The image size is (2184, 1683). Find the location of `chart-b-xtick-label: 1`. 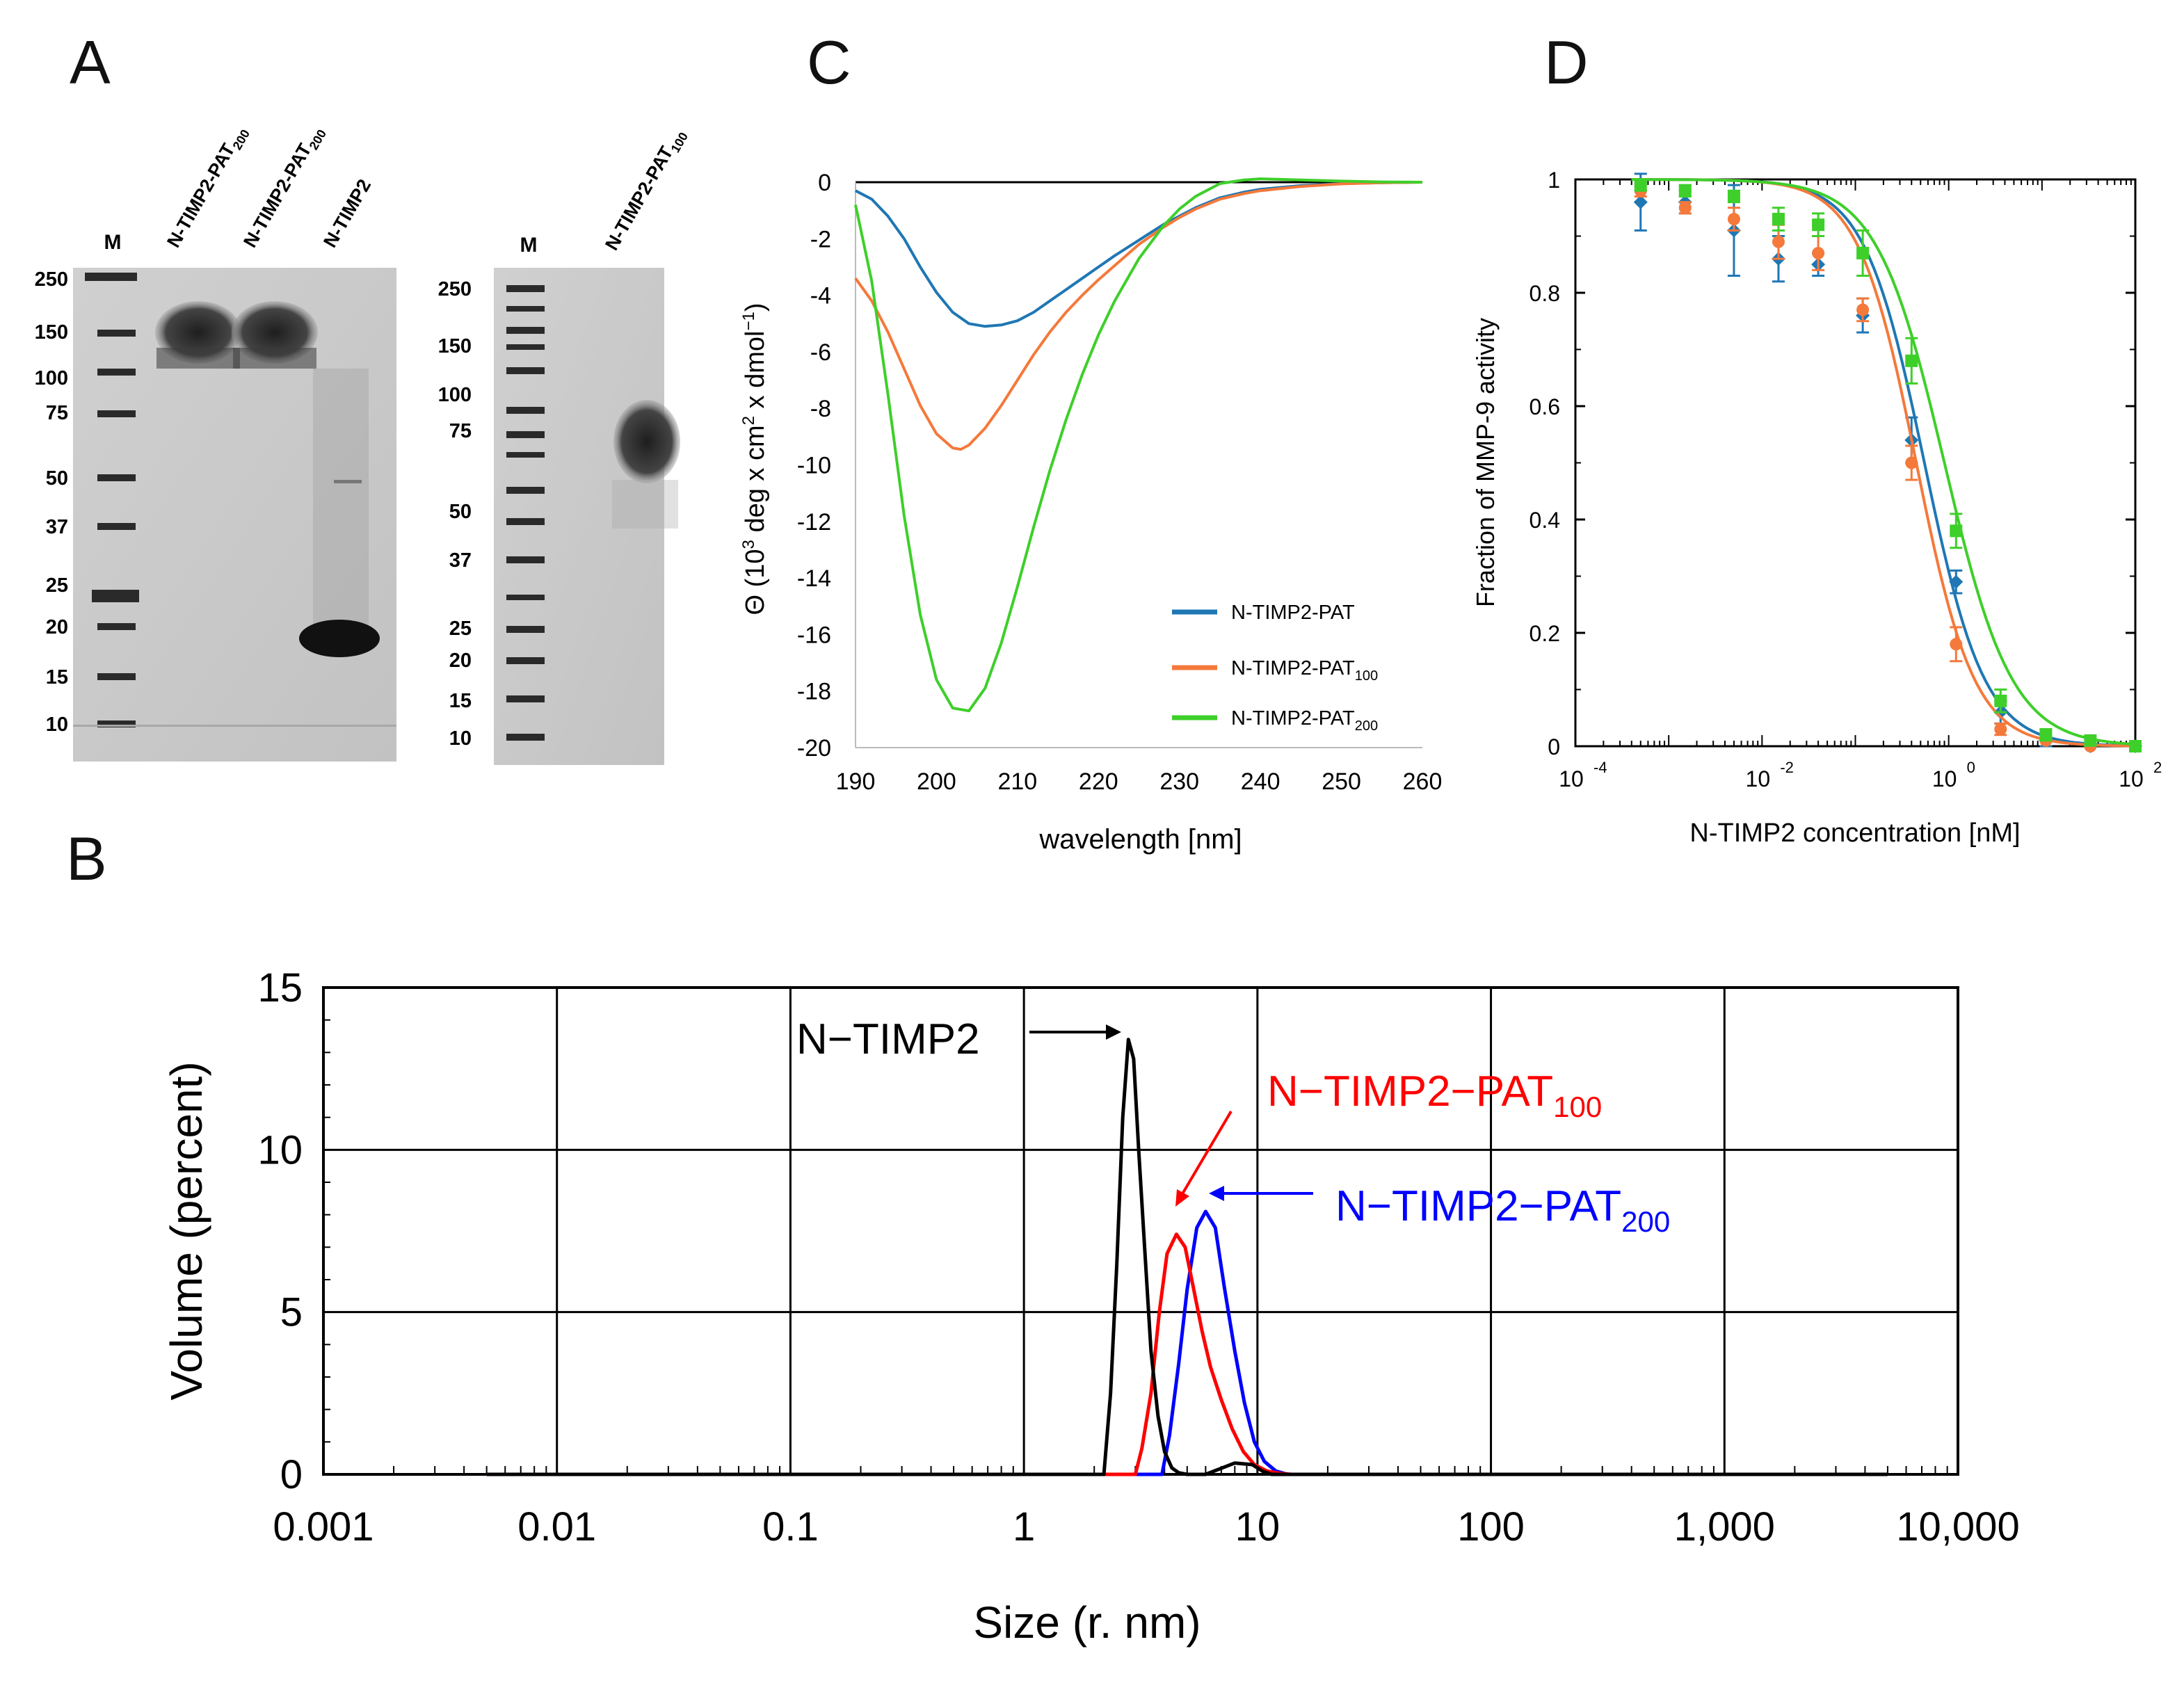

chart-b-xtick-label: 1 is located at coordinates (1024, 1526).